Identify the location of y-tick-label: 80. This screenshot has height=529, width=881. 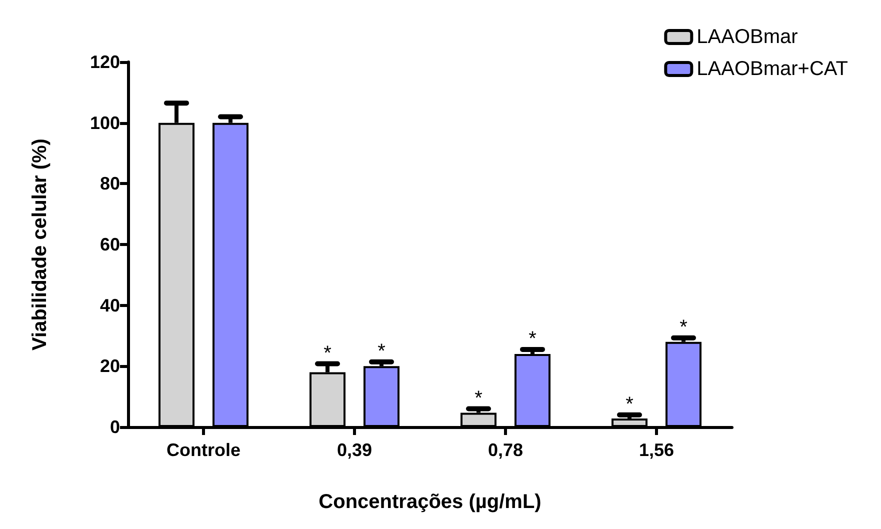
(110, 184).